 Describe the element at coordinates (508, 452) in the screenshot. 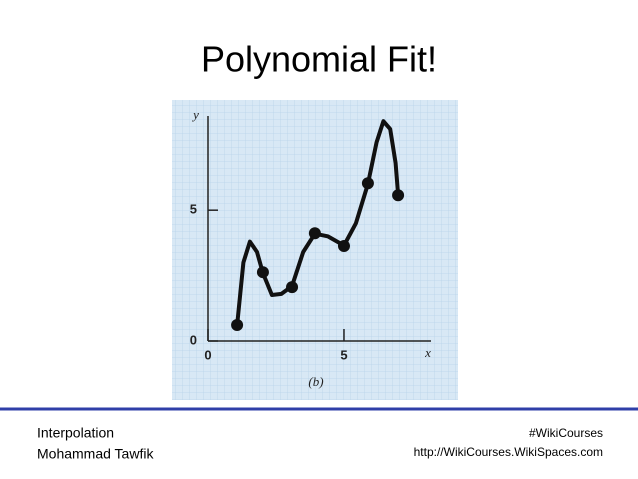

I see `footer-right-2: http://WikiCourses.WikiSpaces.com` at that location.